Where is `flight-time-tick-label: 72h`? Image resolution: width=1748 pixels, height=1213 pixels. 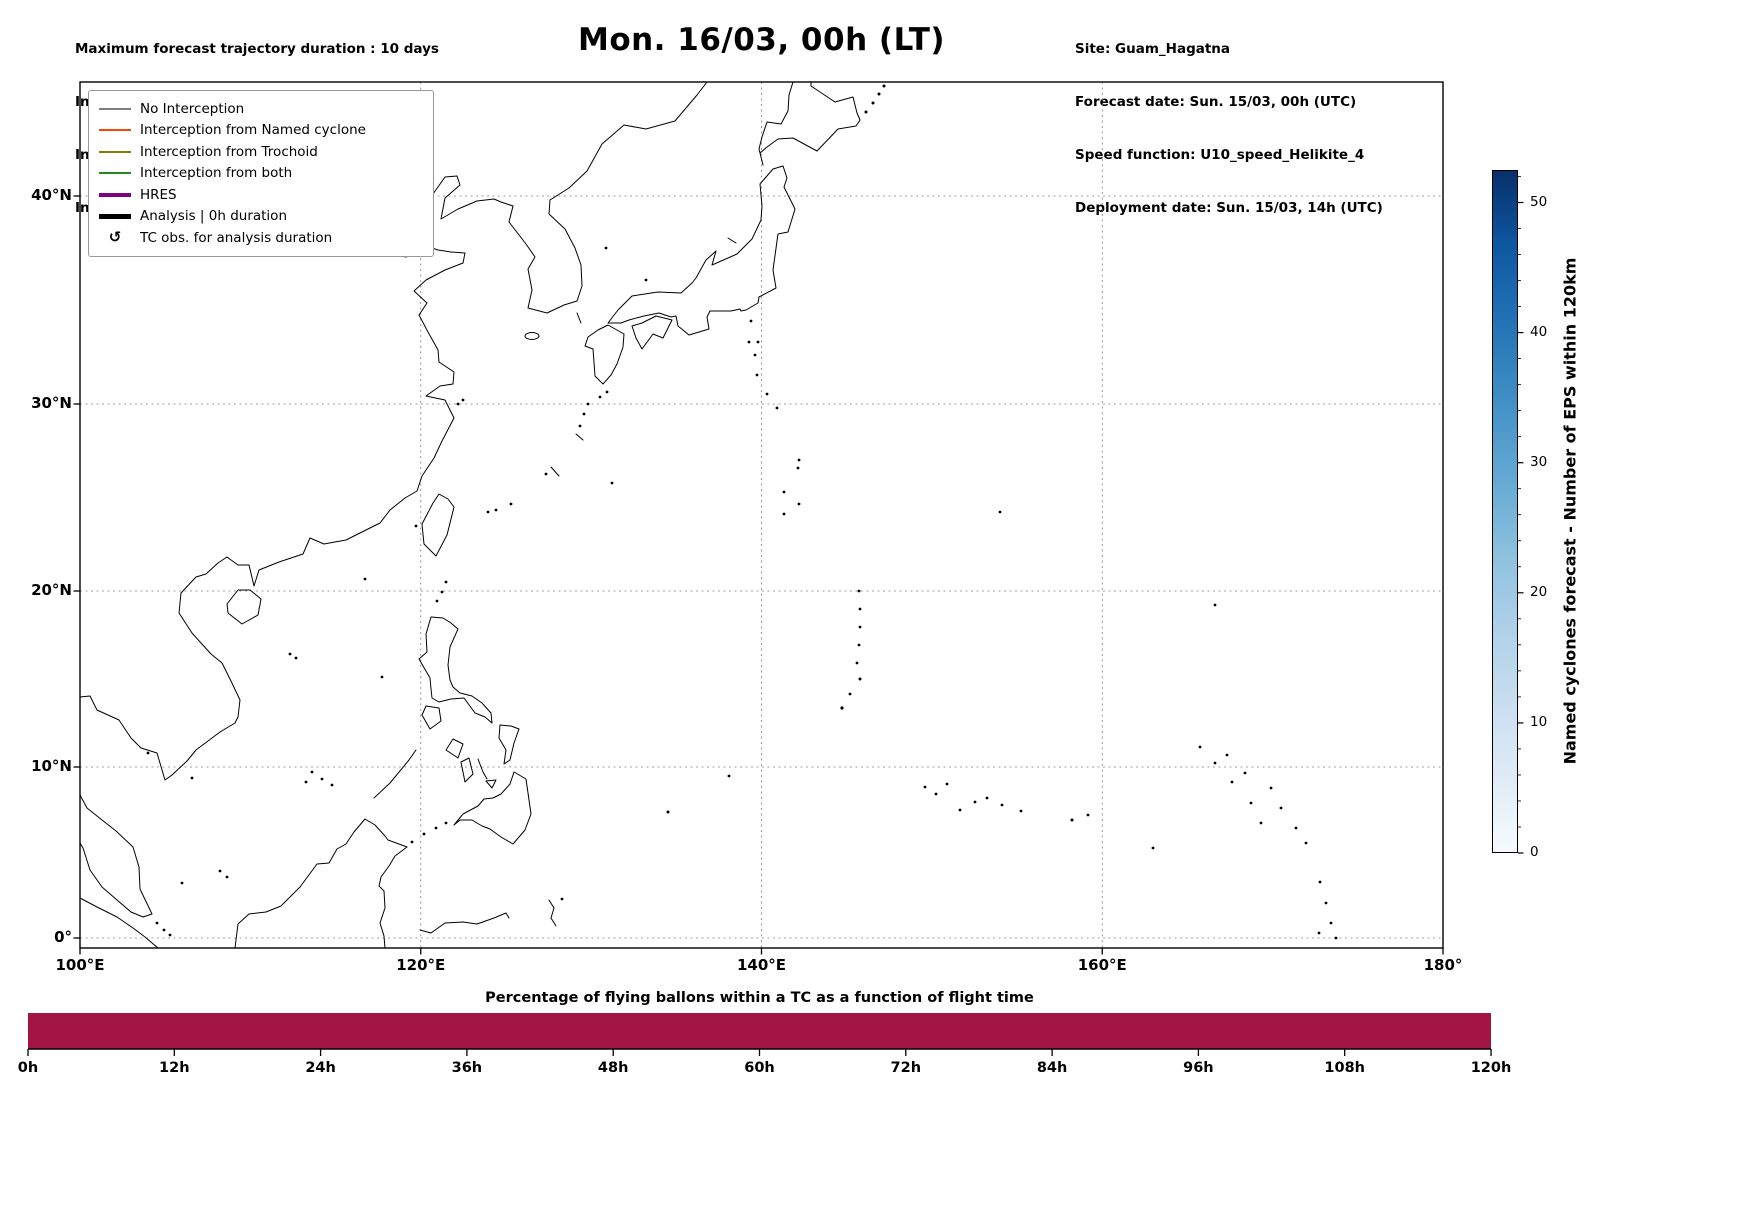
flight-time-tick-label: 72h is located at coordinates (906, 1068).